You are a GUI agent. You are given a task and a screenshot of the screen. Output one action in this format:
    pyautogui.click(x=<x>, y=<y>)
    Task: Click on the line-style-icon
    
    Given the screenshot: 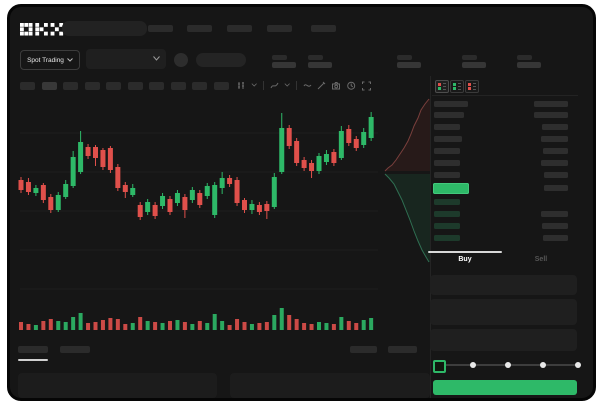 What is the action you would take?
    pyautogui.click(x=308, y=86)
    